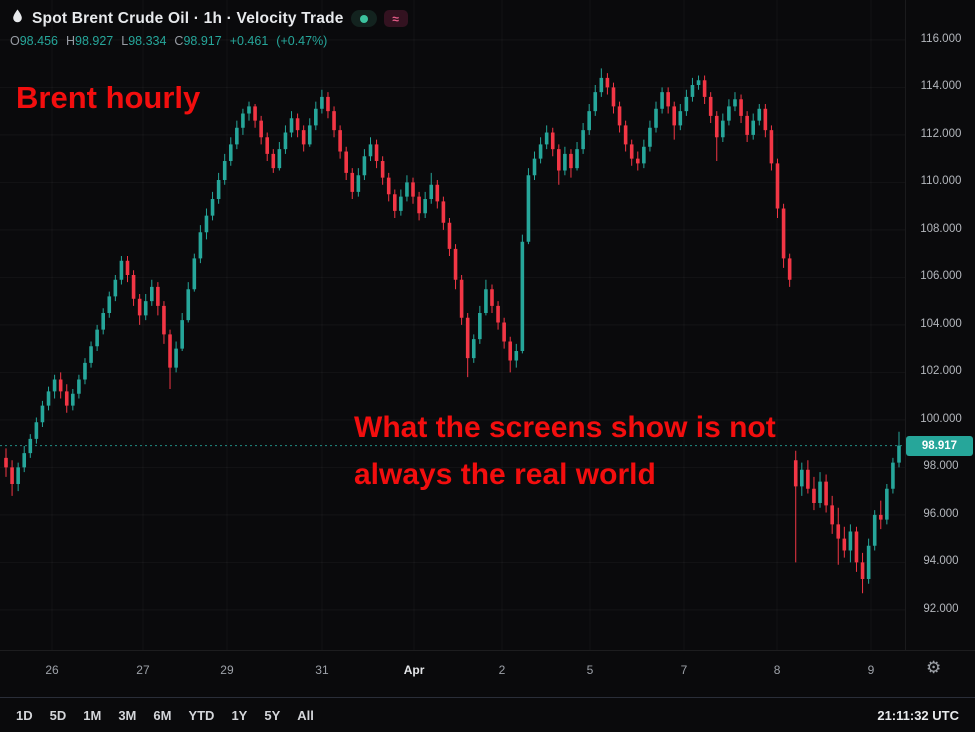 The image size is (975, 732). I want to click on close-label: C, so click(179, 41).